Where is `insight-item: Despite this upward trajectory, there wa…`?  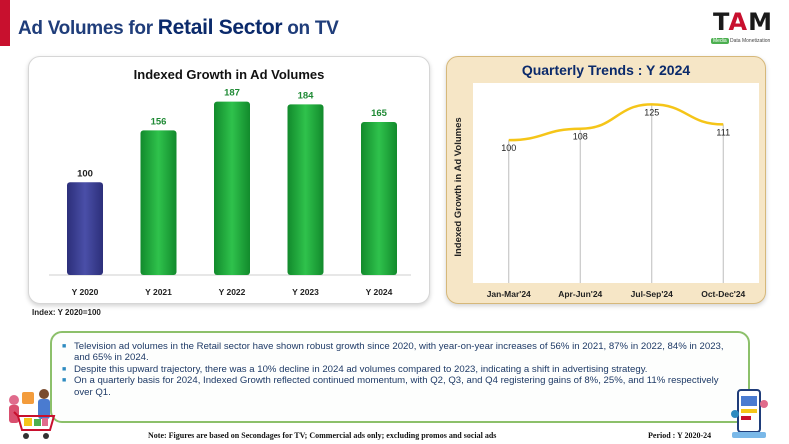 insight-item: Despite this upward trajectory, there wa… is located at coordinates (398, 370).